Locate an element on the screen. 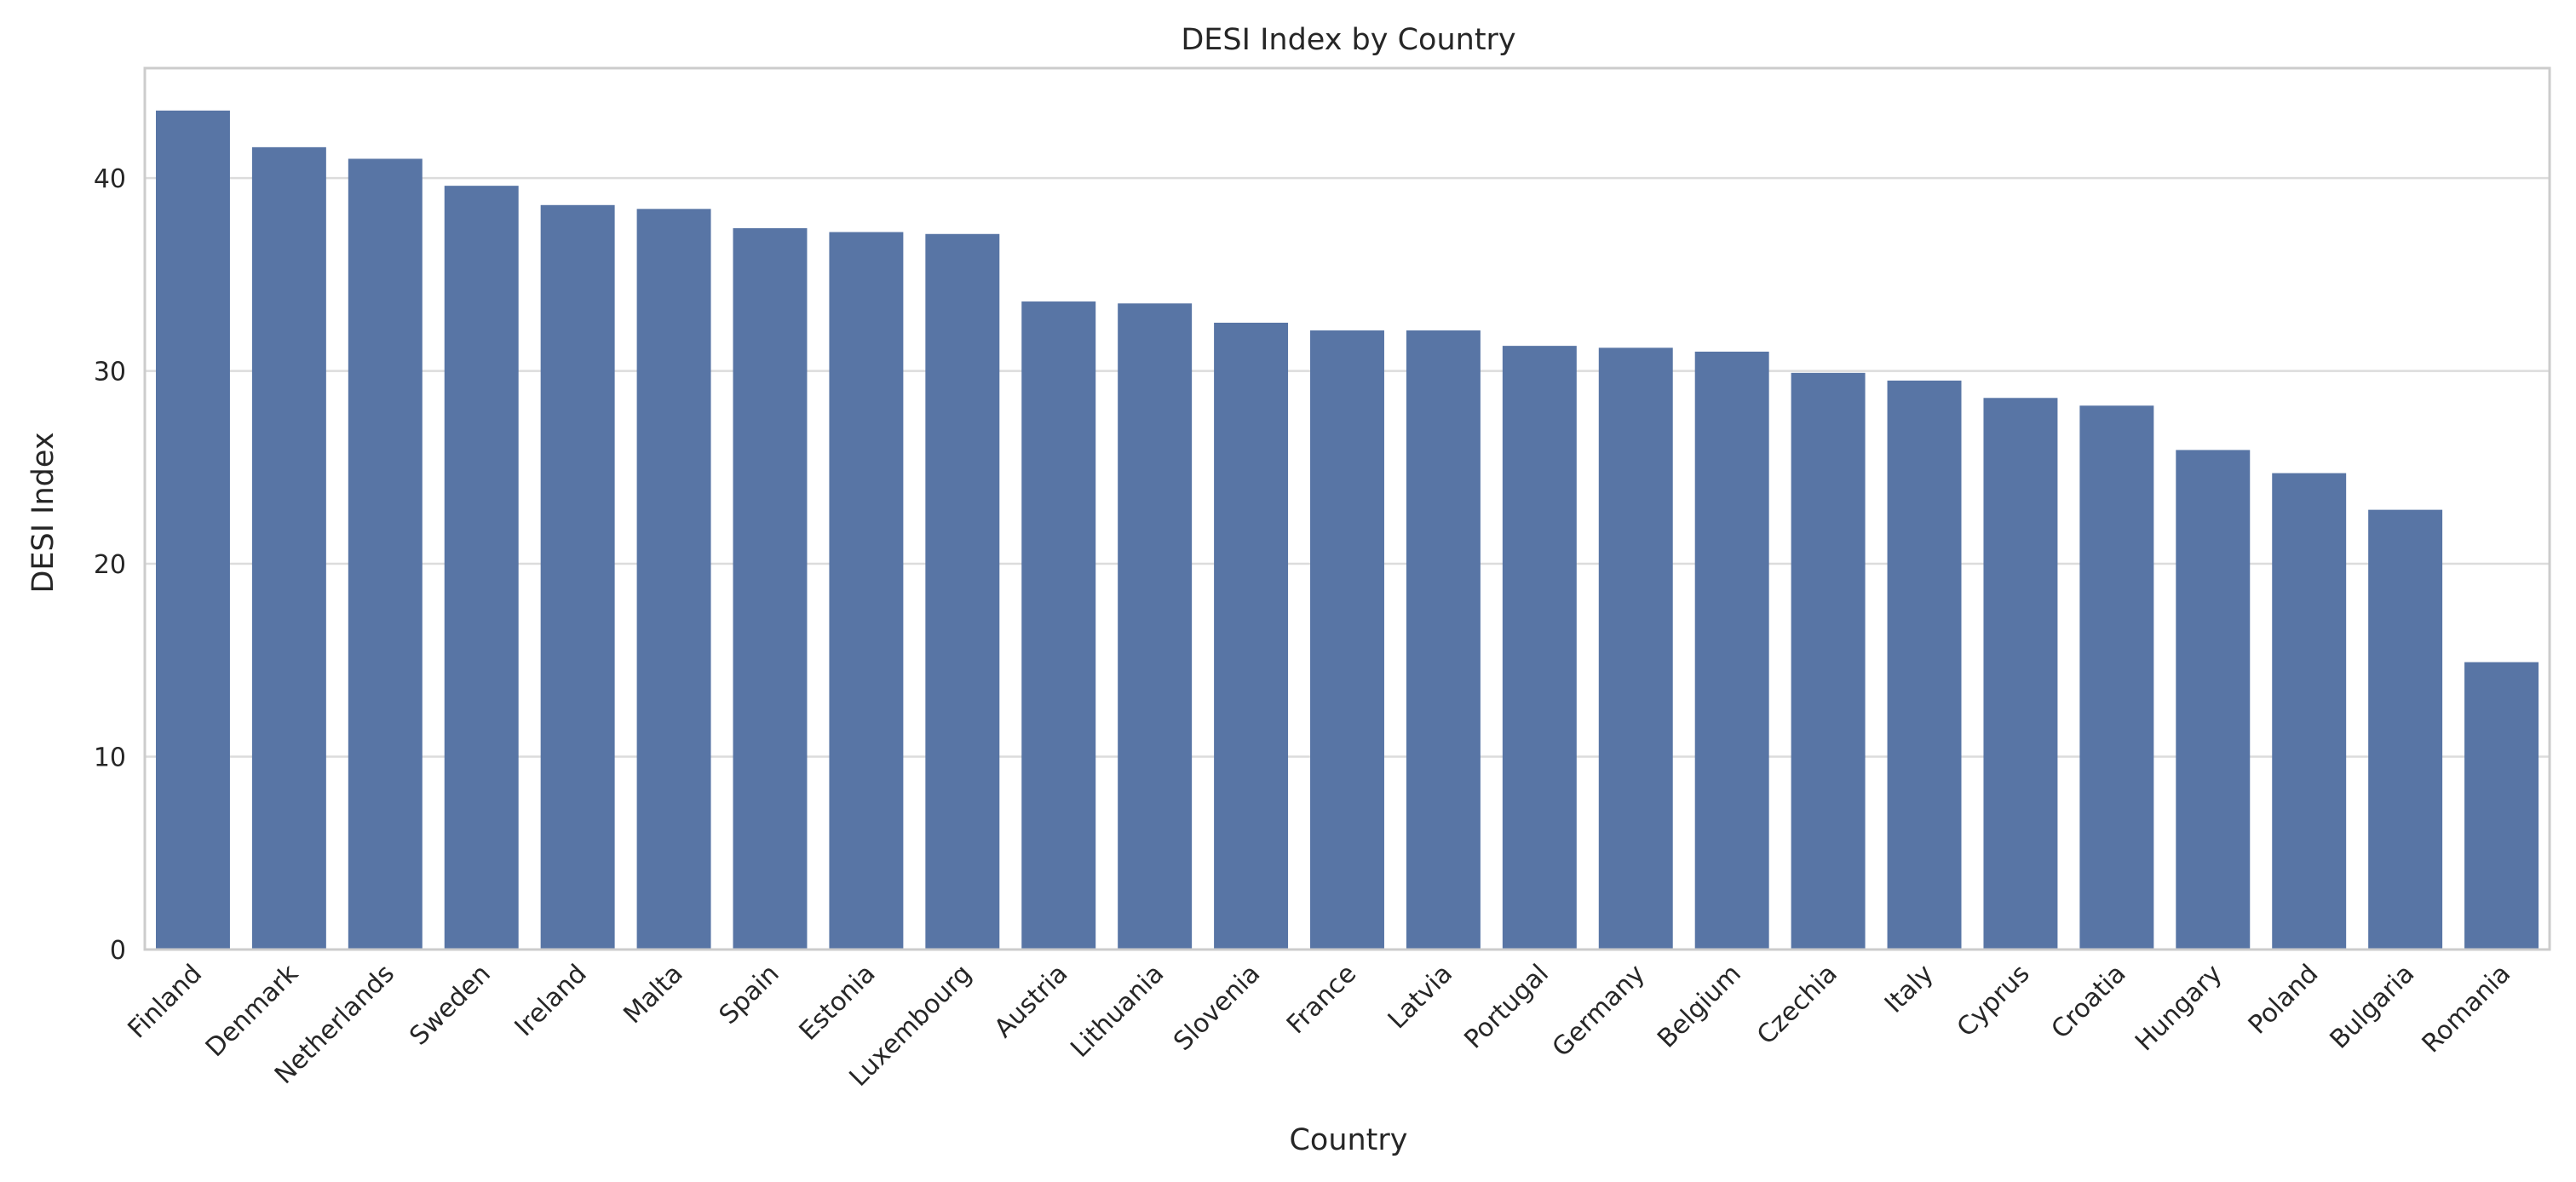 Image resolution: width=2576 pixels, height=1182 pixels. x-tick-label: Austria is located at coordinates (1032, 1001).